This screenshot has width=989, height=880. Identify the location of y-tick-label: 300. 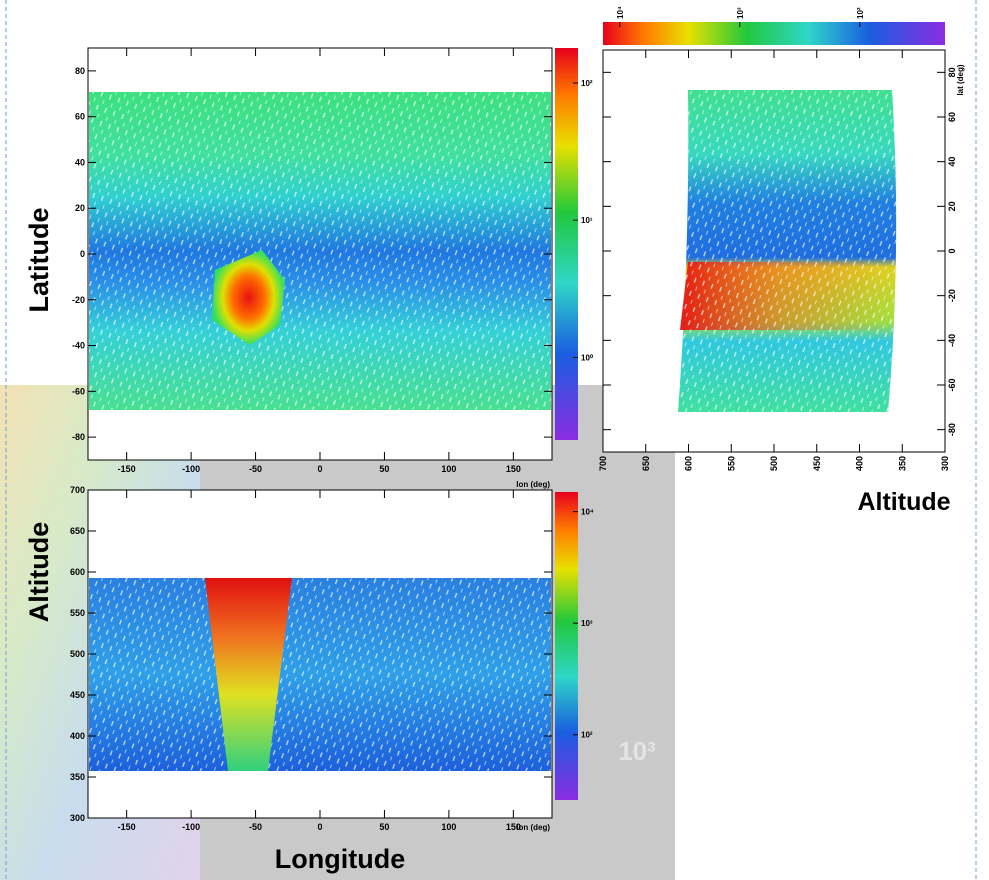
(77, 818).